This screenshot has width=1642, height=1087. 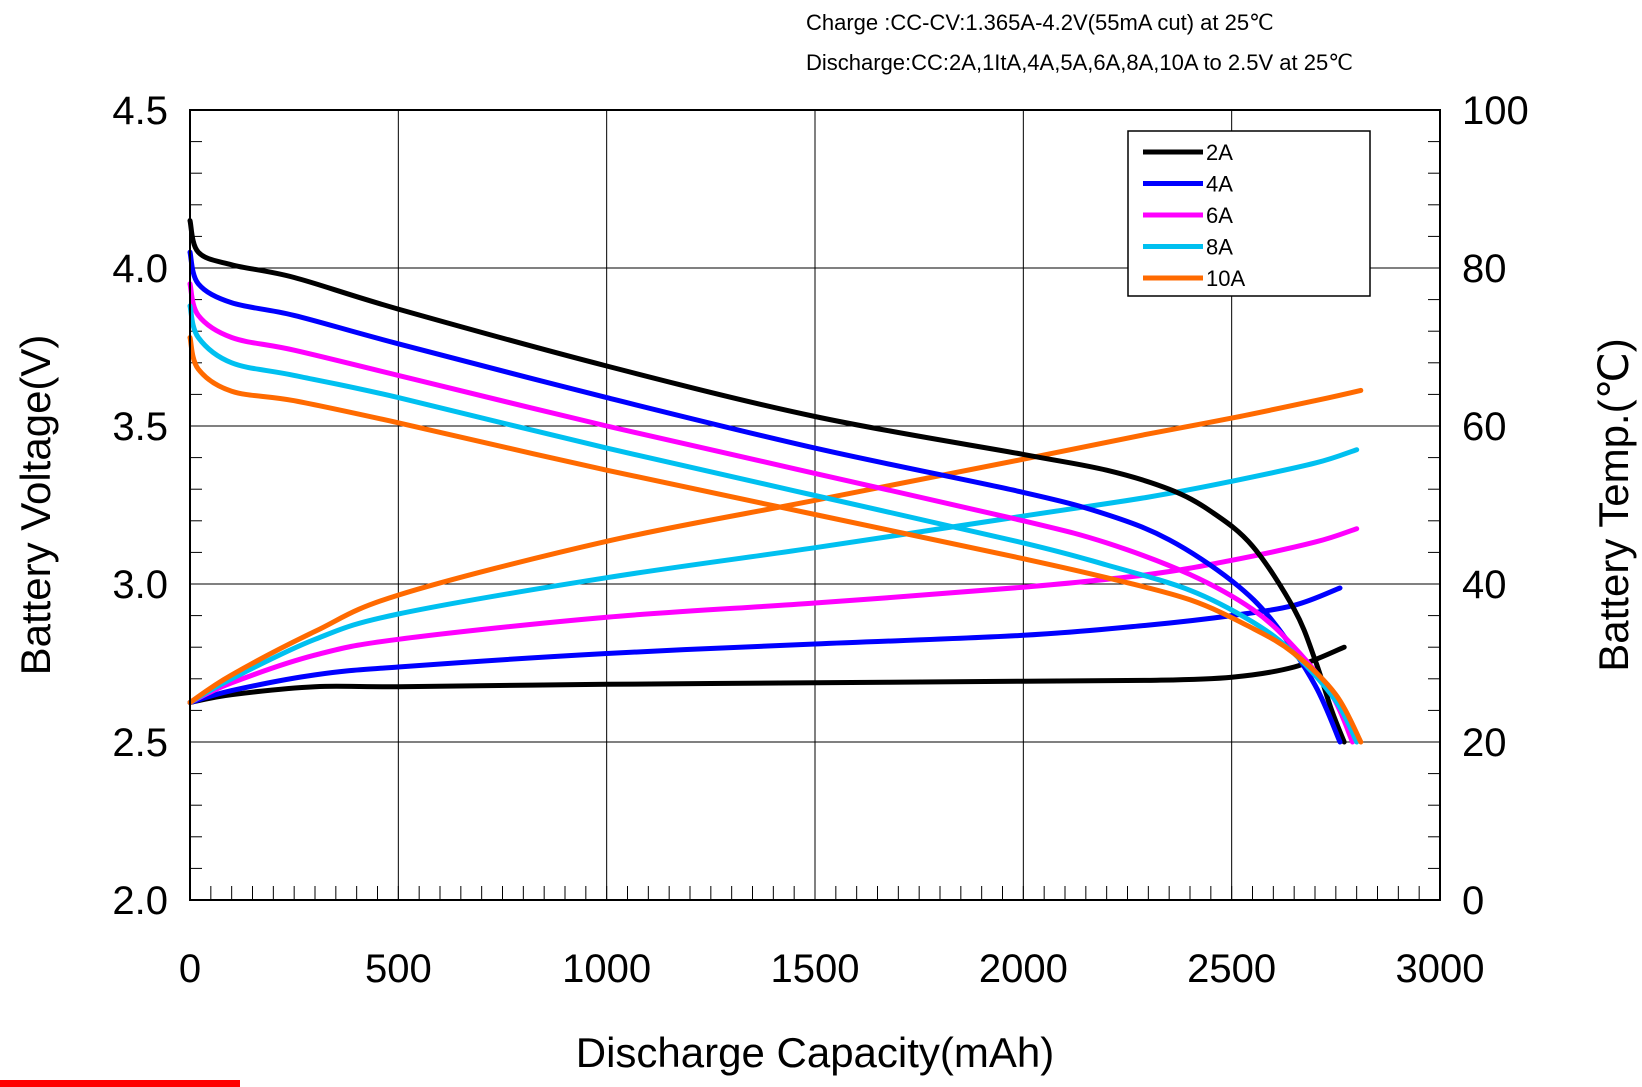 I want to click on x-tick-label: 2000, so click(x=1023, y=969).